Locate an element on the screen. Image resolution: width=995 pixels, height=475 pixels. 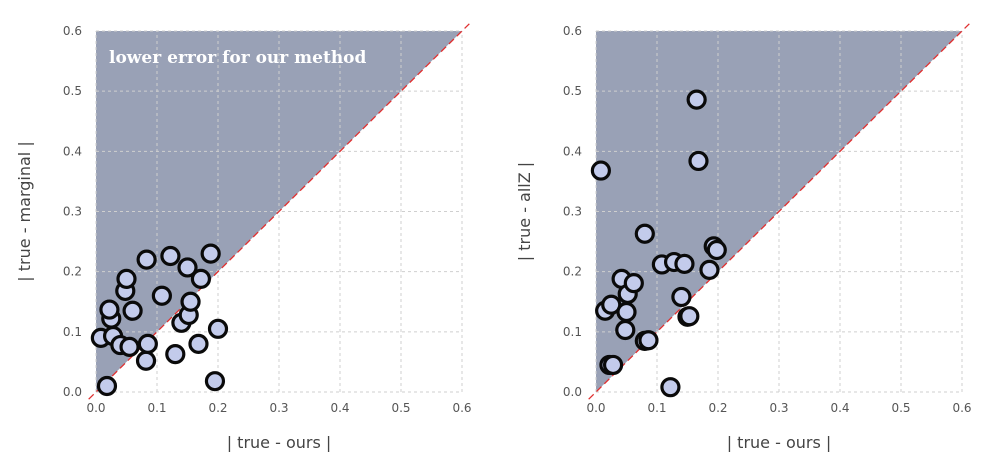
annotation-text: lower error for our method is located at coordinates (238, 58).